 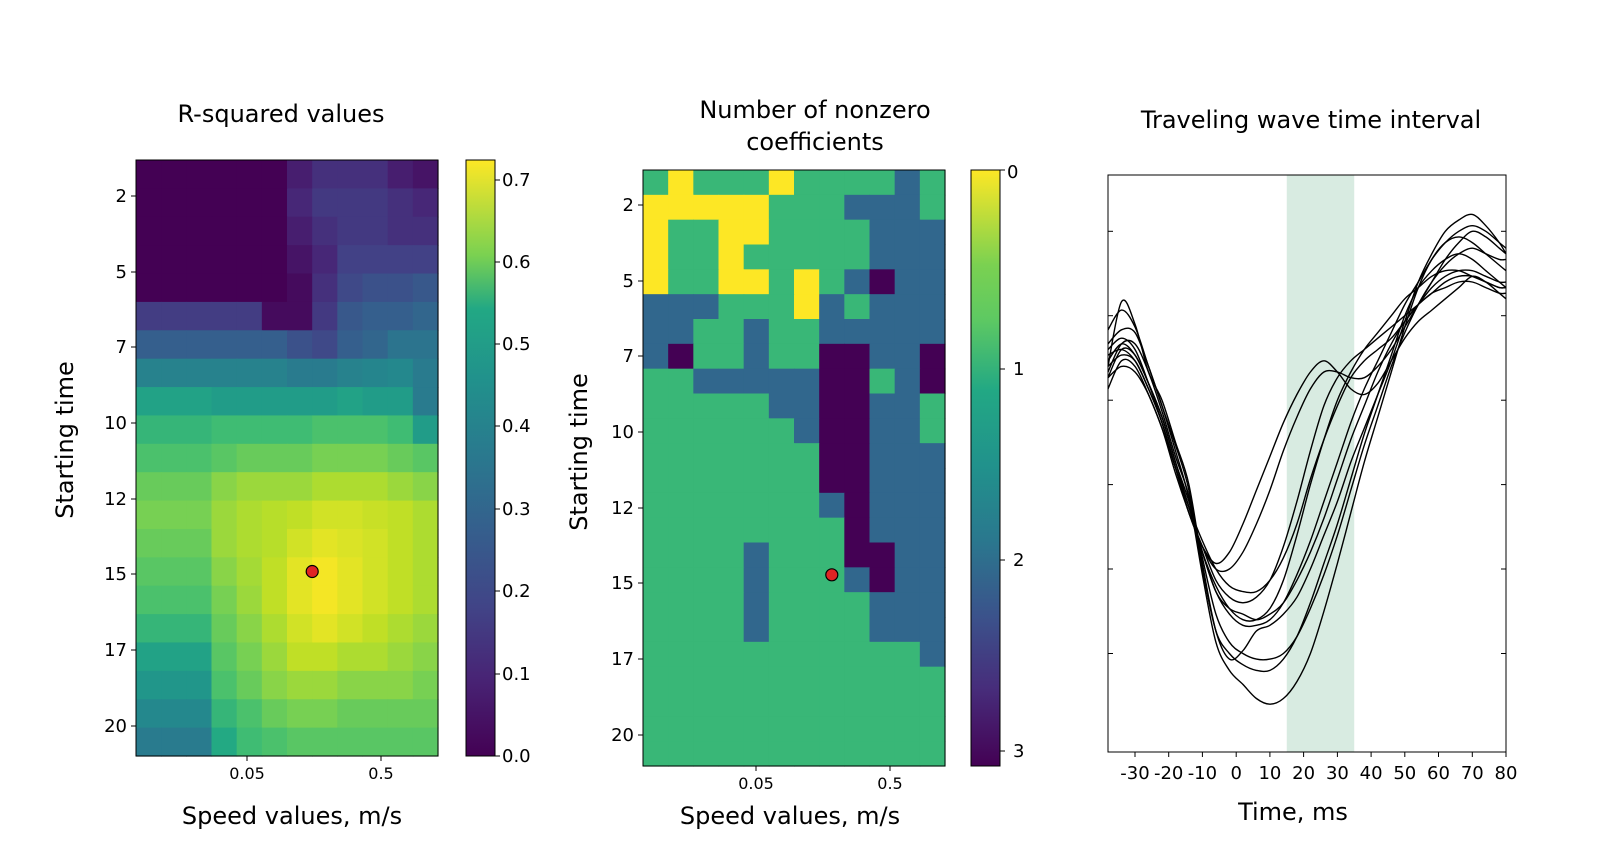 I want to click on plot-frame, so click(x=794, y=468).